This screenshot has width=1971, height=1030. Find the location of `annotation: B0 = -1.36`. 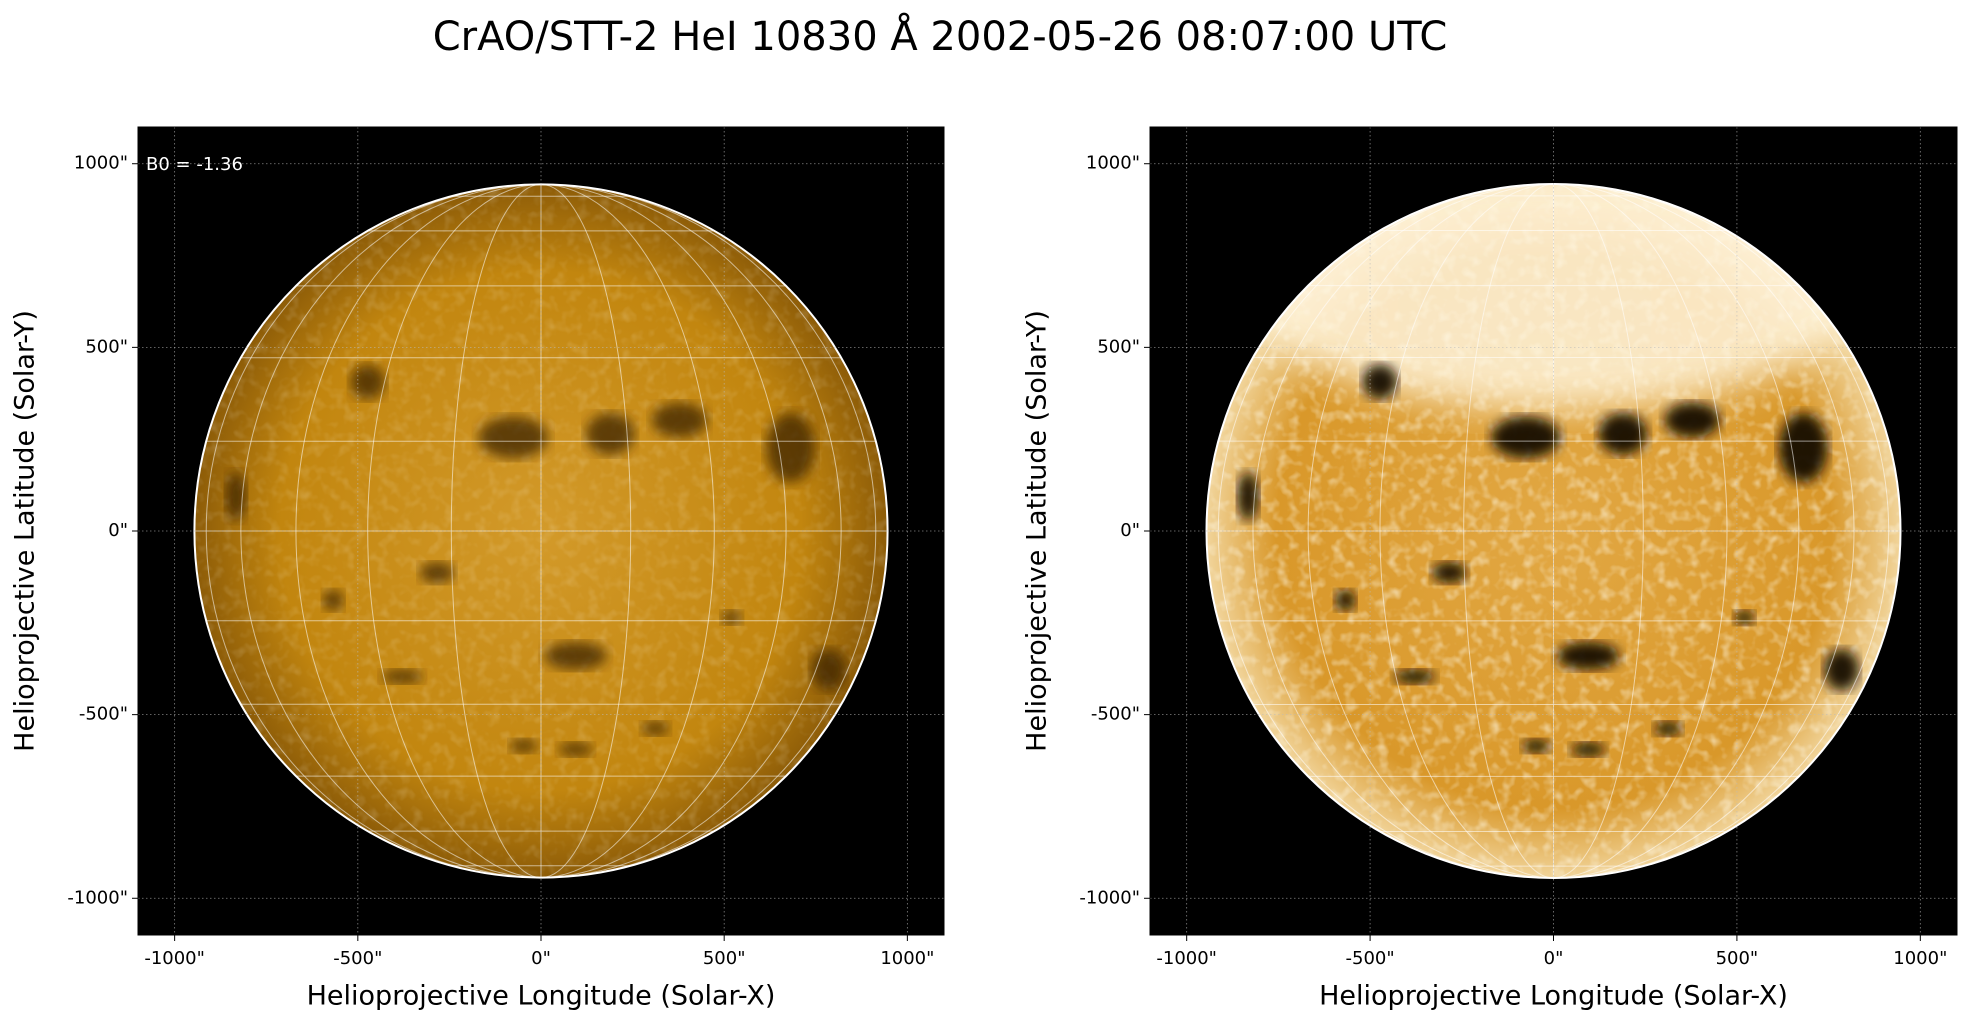

annotation: B0 = -1.36 is located at coordinates (194, 164).